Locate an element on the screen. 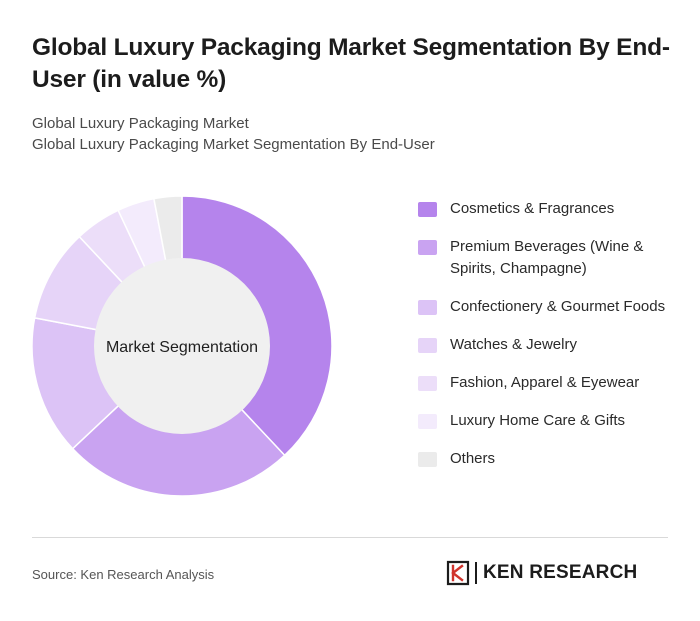 The height and width of the screenshot is (621, 700). legend-item: Cosmetics & Fragrances is located at coordinates (543, 209).